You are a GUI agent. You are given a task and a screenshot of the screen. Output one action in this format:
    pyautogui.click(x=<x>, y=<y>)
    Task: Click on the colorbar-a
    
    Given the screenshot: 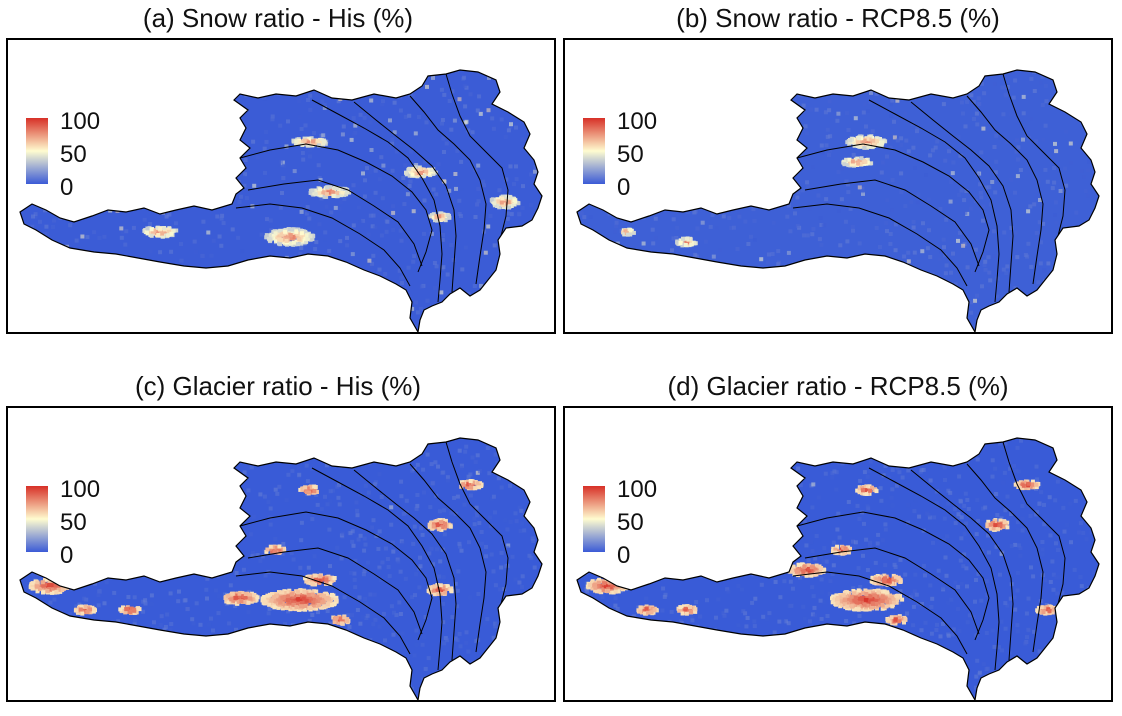 What is the action you would take?
    pyautogui.click(x=37, y=151)
    